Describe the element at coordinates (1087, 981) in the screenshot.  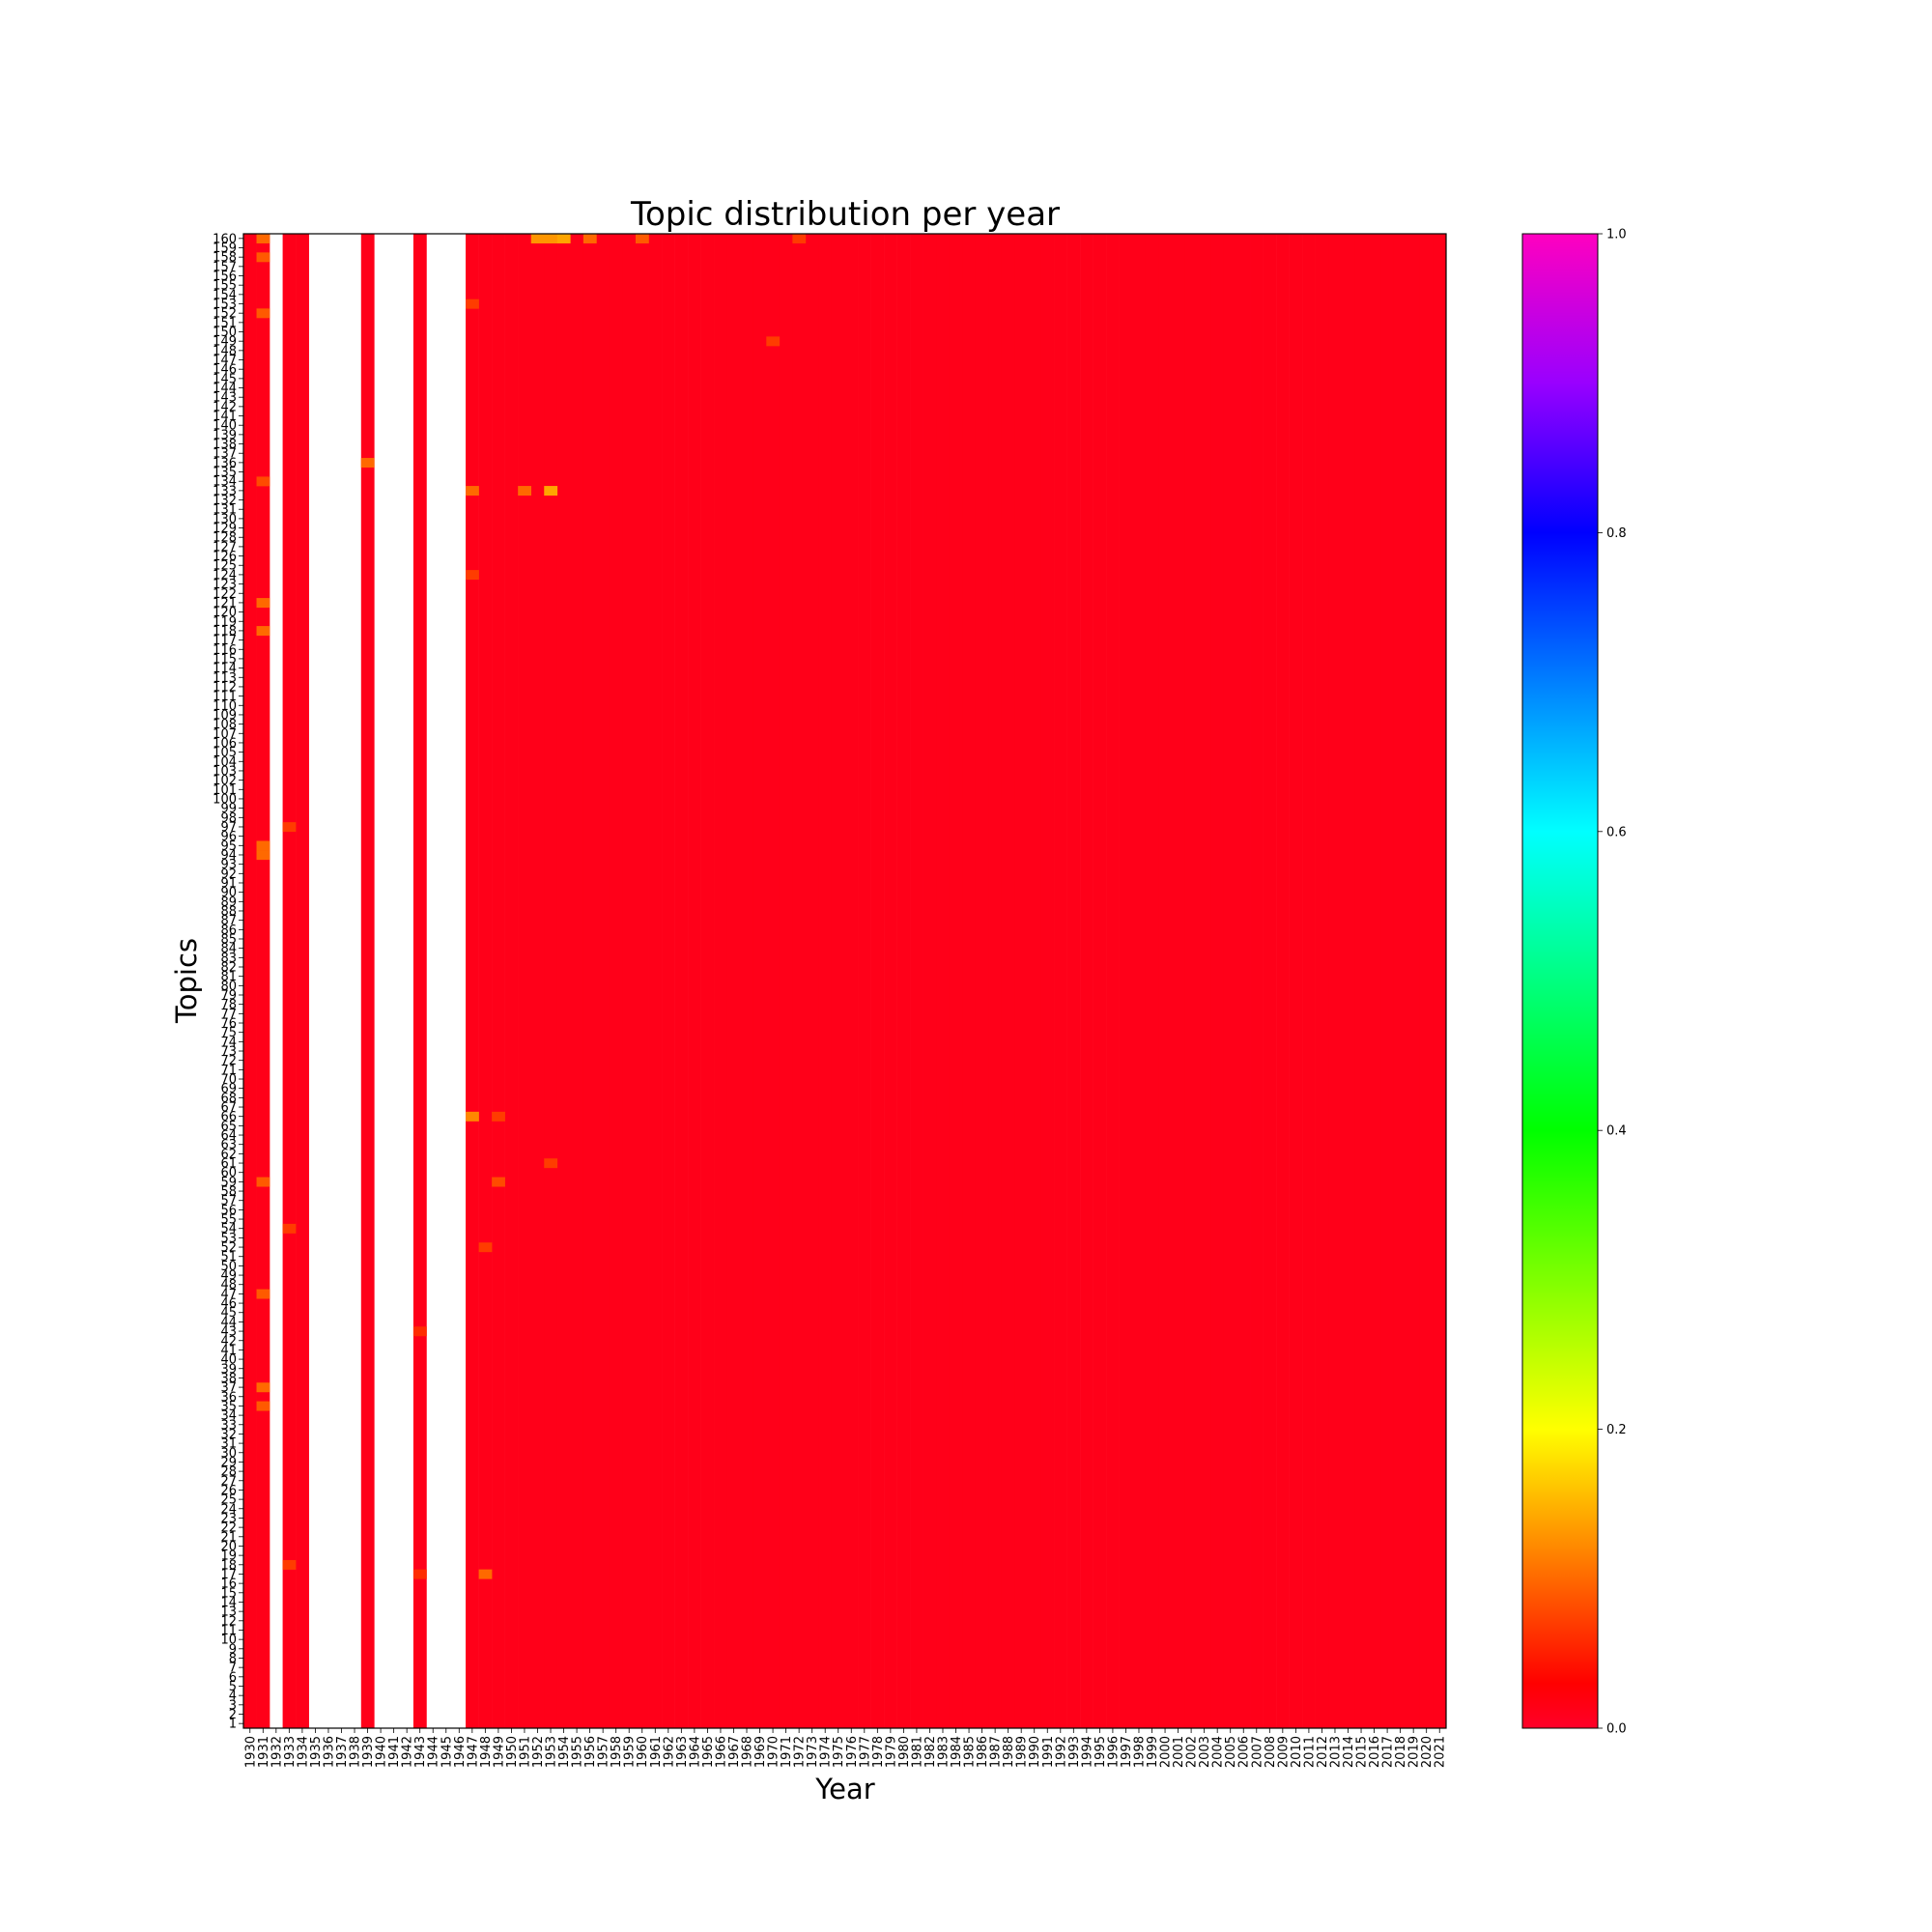
I see `heatmap-column-1994` at that location.